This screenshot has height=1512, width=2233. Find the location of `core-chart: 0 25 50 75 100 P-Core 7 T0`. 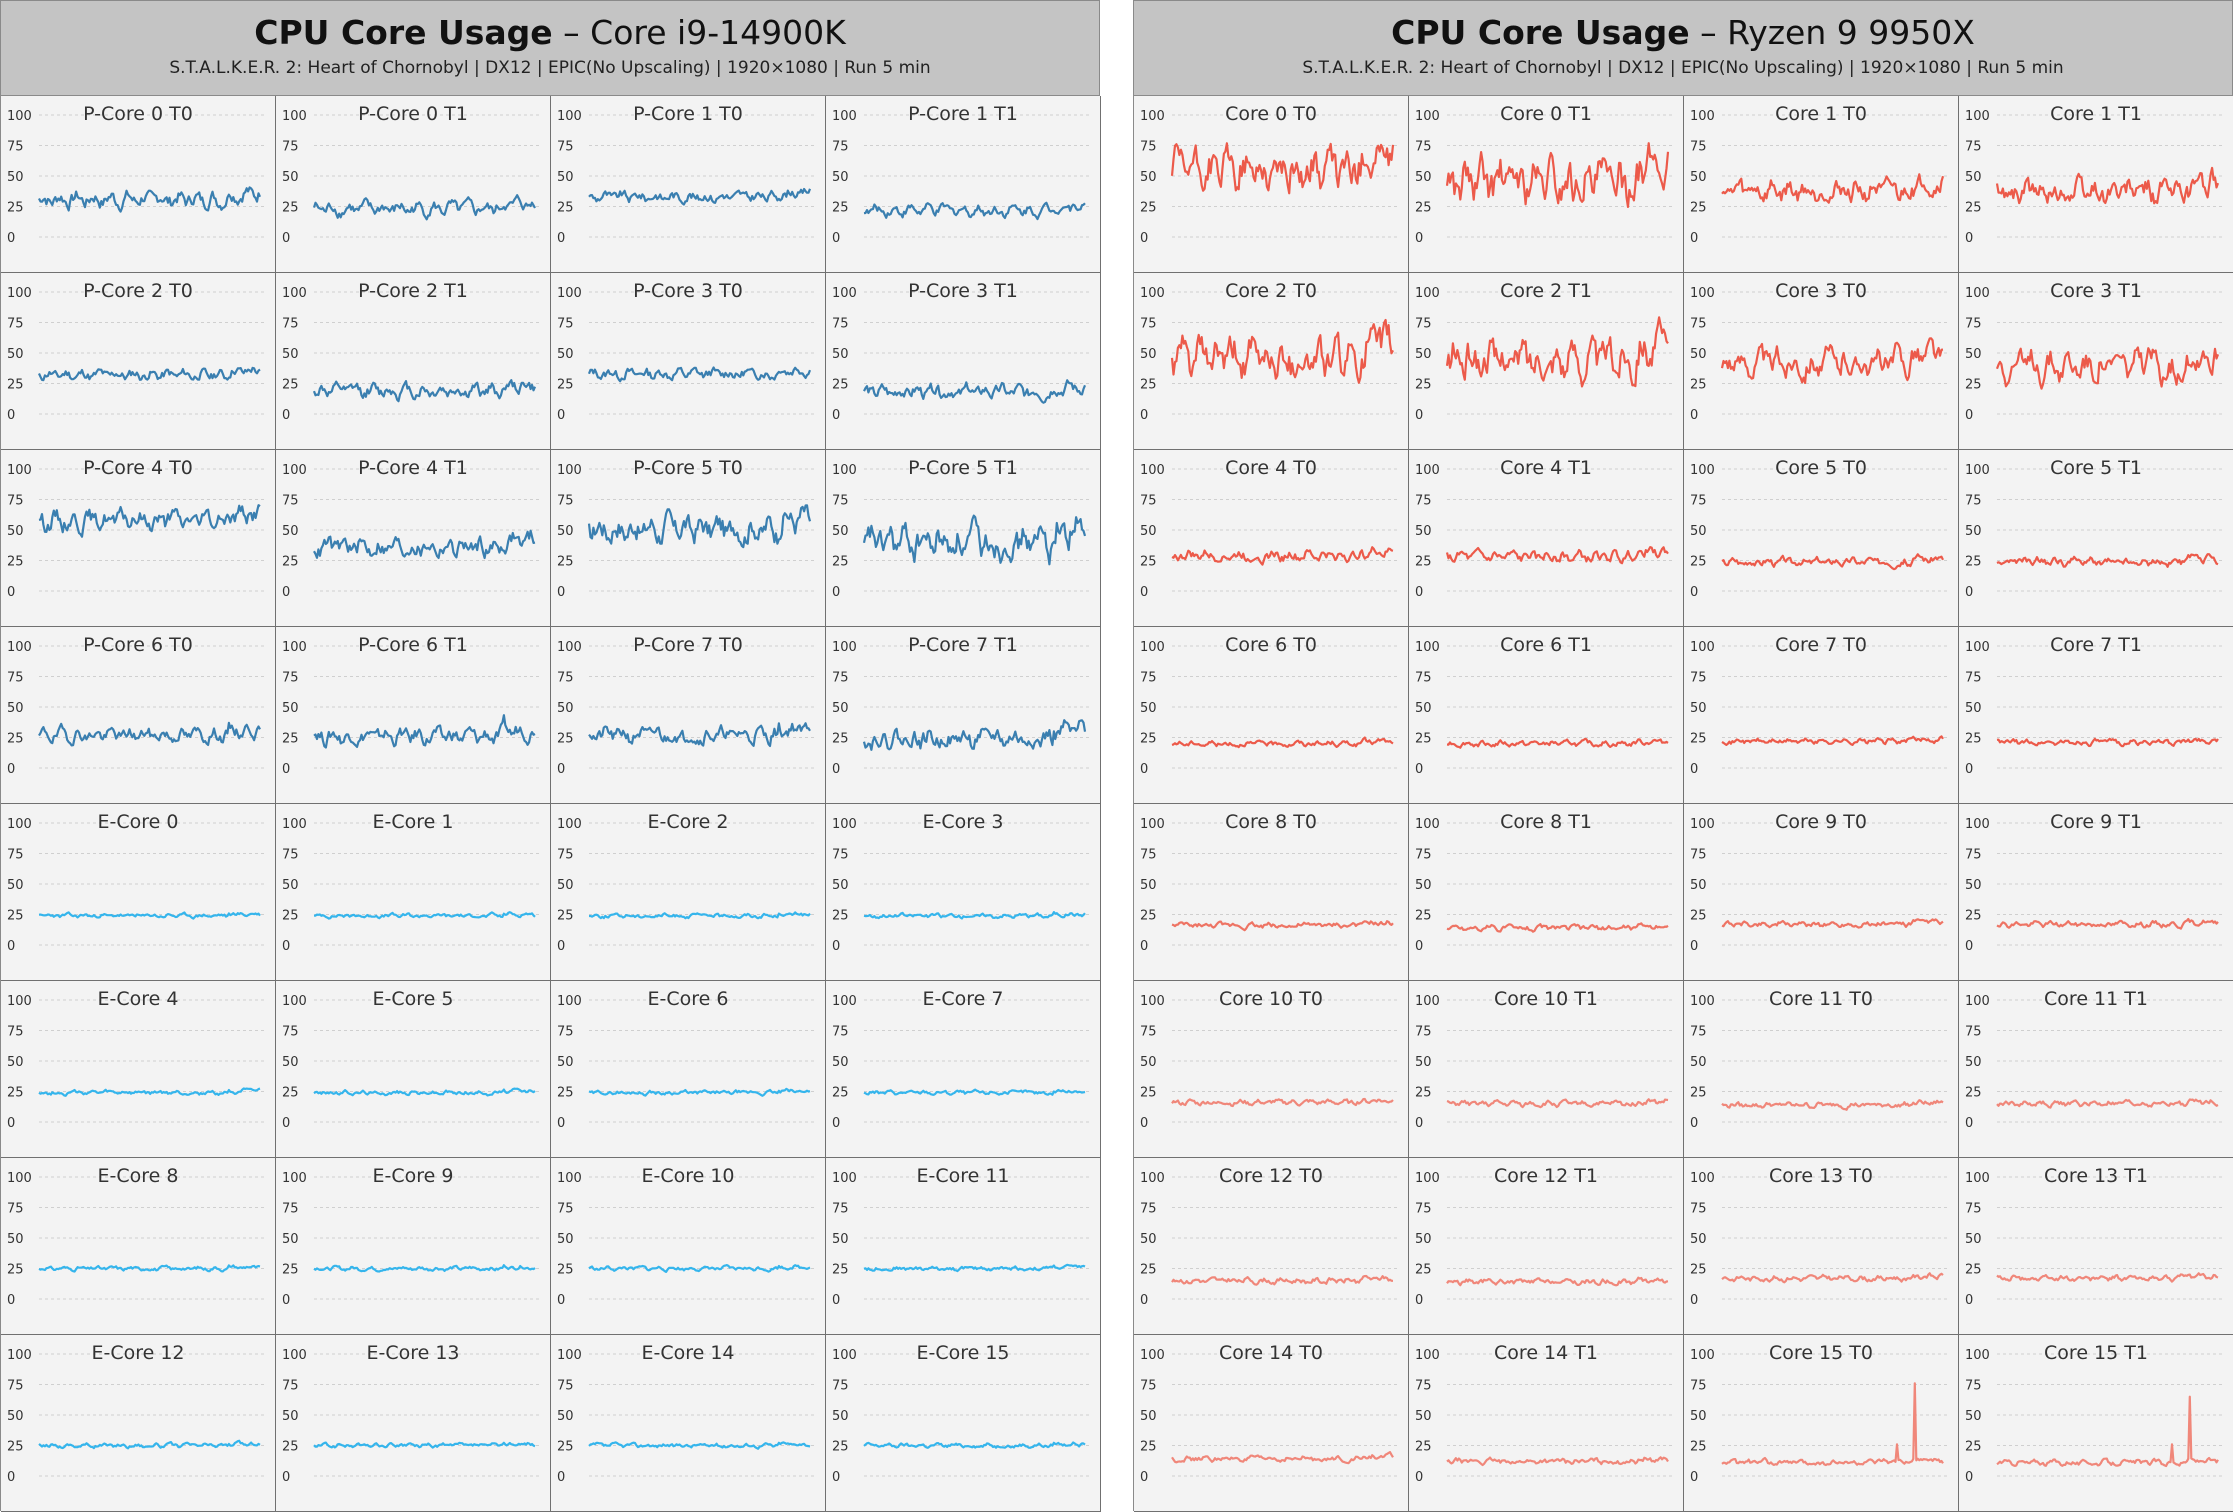

core-chart: 0 25 50 75 100 P-Core 7 T0 is located at coordinates (688, 715).